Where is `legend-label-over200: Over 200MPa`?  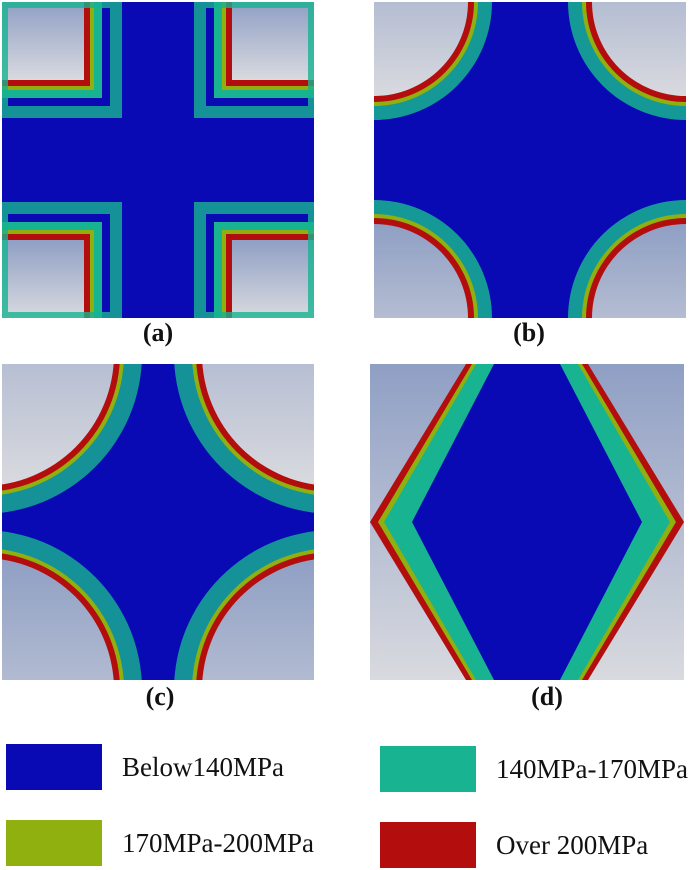 legend-label-over200: Over 200MPa is located at coordinates (572, 844).